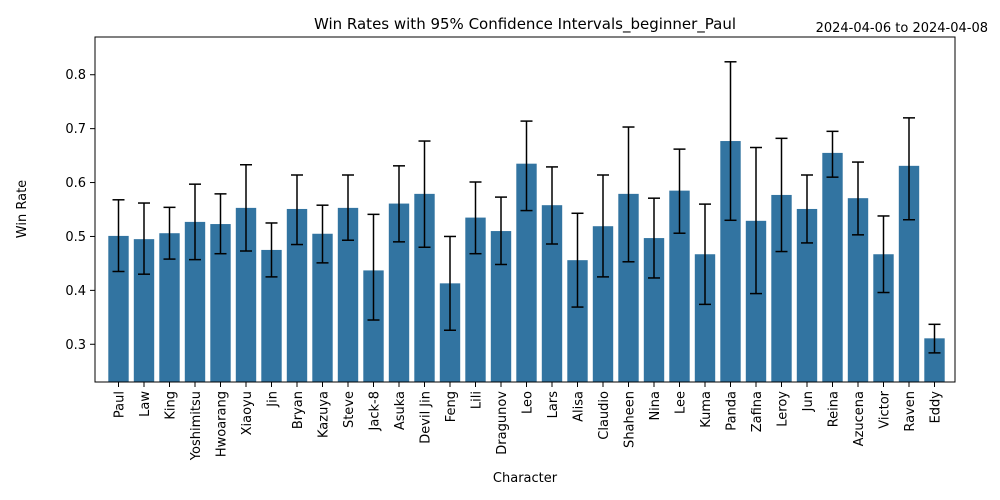  Describe the element at coordinates (655, 406) in the screenshot. I see `x-tick-label: Nina` at that location.